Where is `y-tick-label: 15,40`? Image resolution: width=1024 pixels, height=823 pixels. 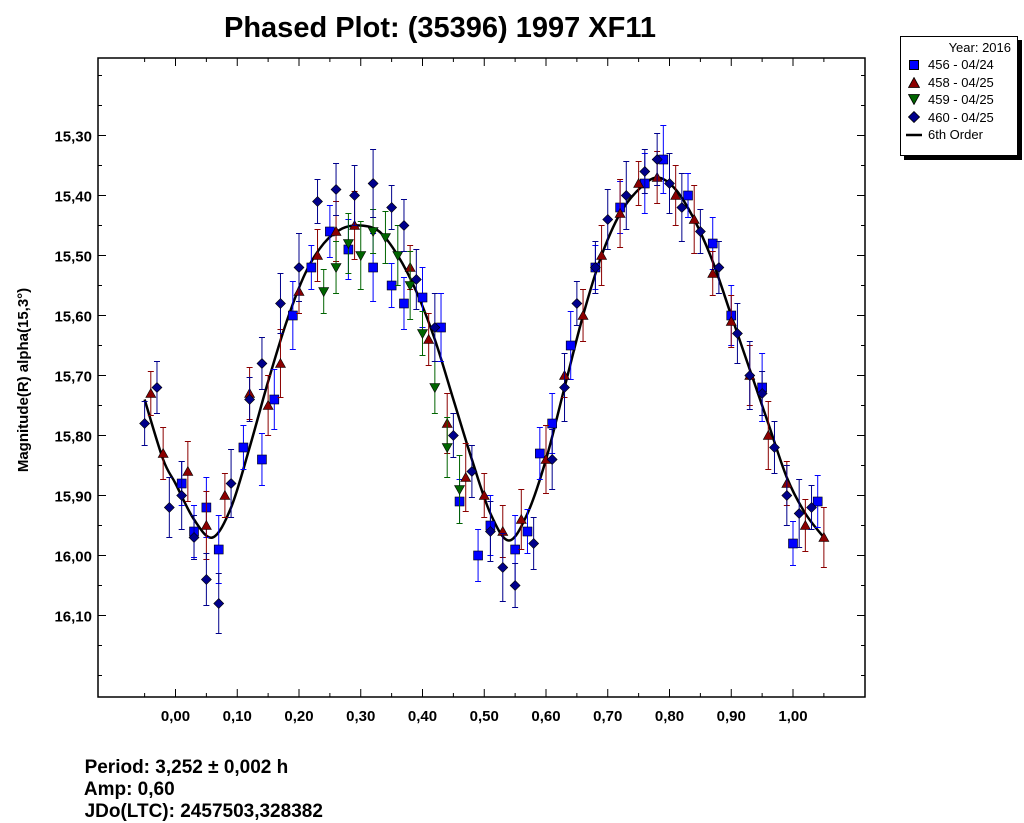 y-tick-label: 15,40 is located at coordinates (73, 197).